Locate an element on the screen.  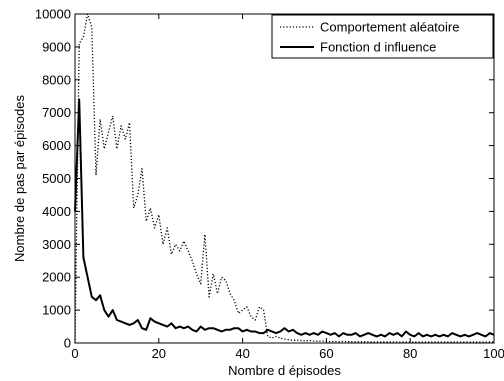
legend-box is located at coordinates (382, 36).